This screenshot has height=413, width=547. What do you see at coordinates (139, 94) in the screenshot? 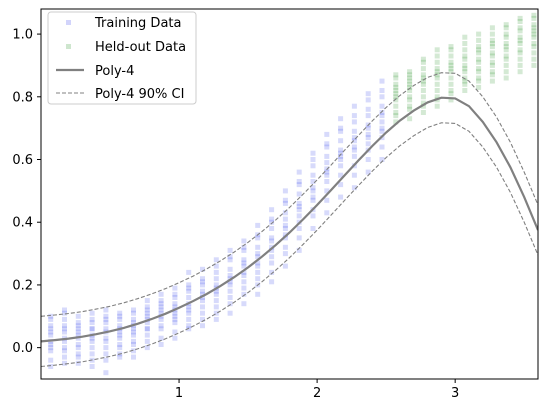
I see `legend-label-ci: Poly-4 90% CI` at bounding box center [139, 94].